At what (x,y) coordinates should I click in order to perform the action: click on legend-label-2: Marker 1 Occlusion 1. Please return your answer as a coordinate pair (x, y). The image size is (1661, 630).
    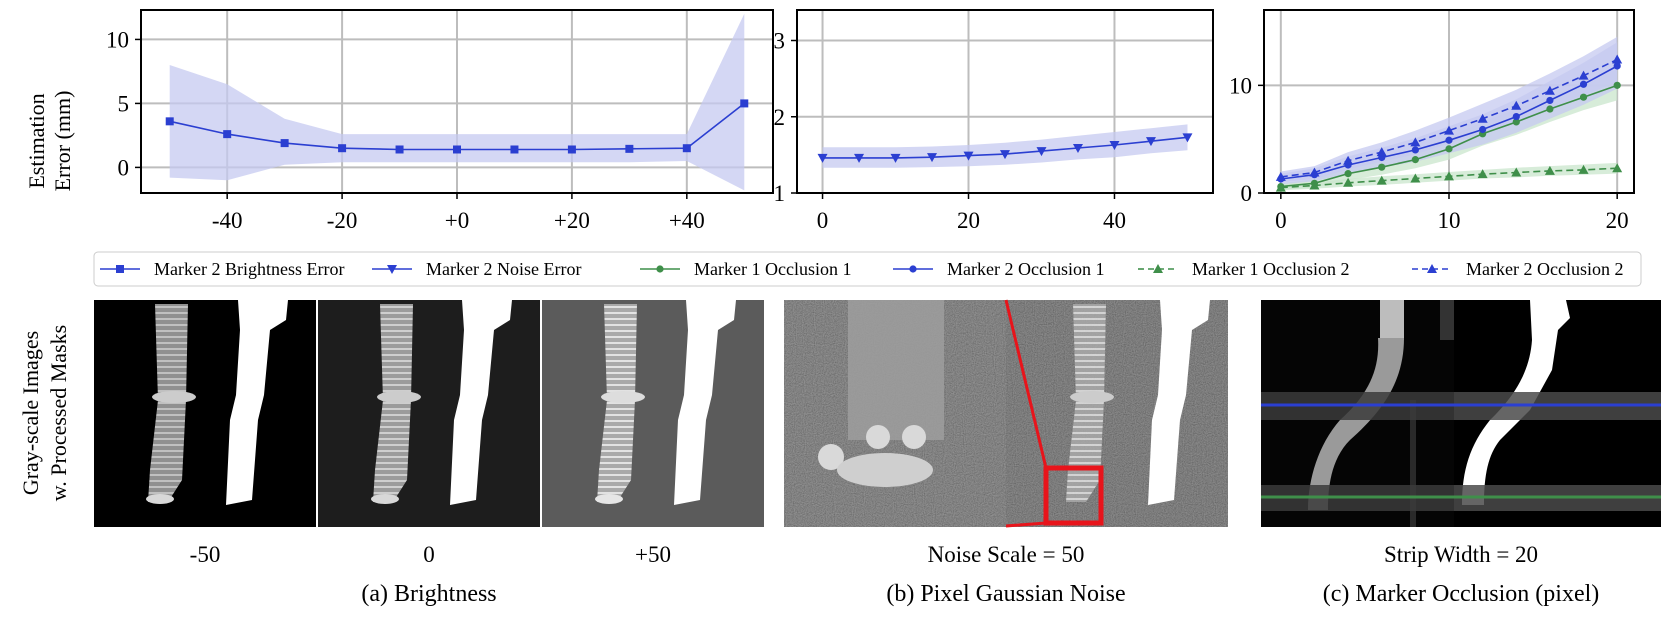
    Looking at the image, I should click on (772, 269).